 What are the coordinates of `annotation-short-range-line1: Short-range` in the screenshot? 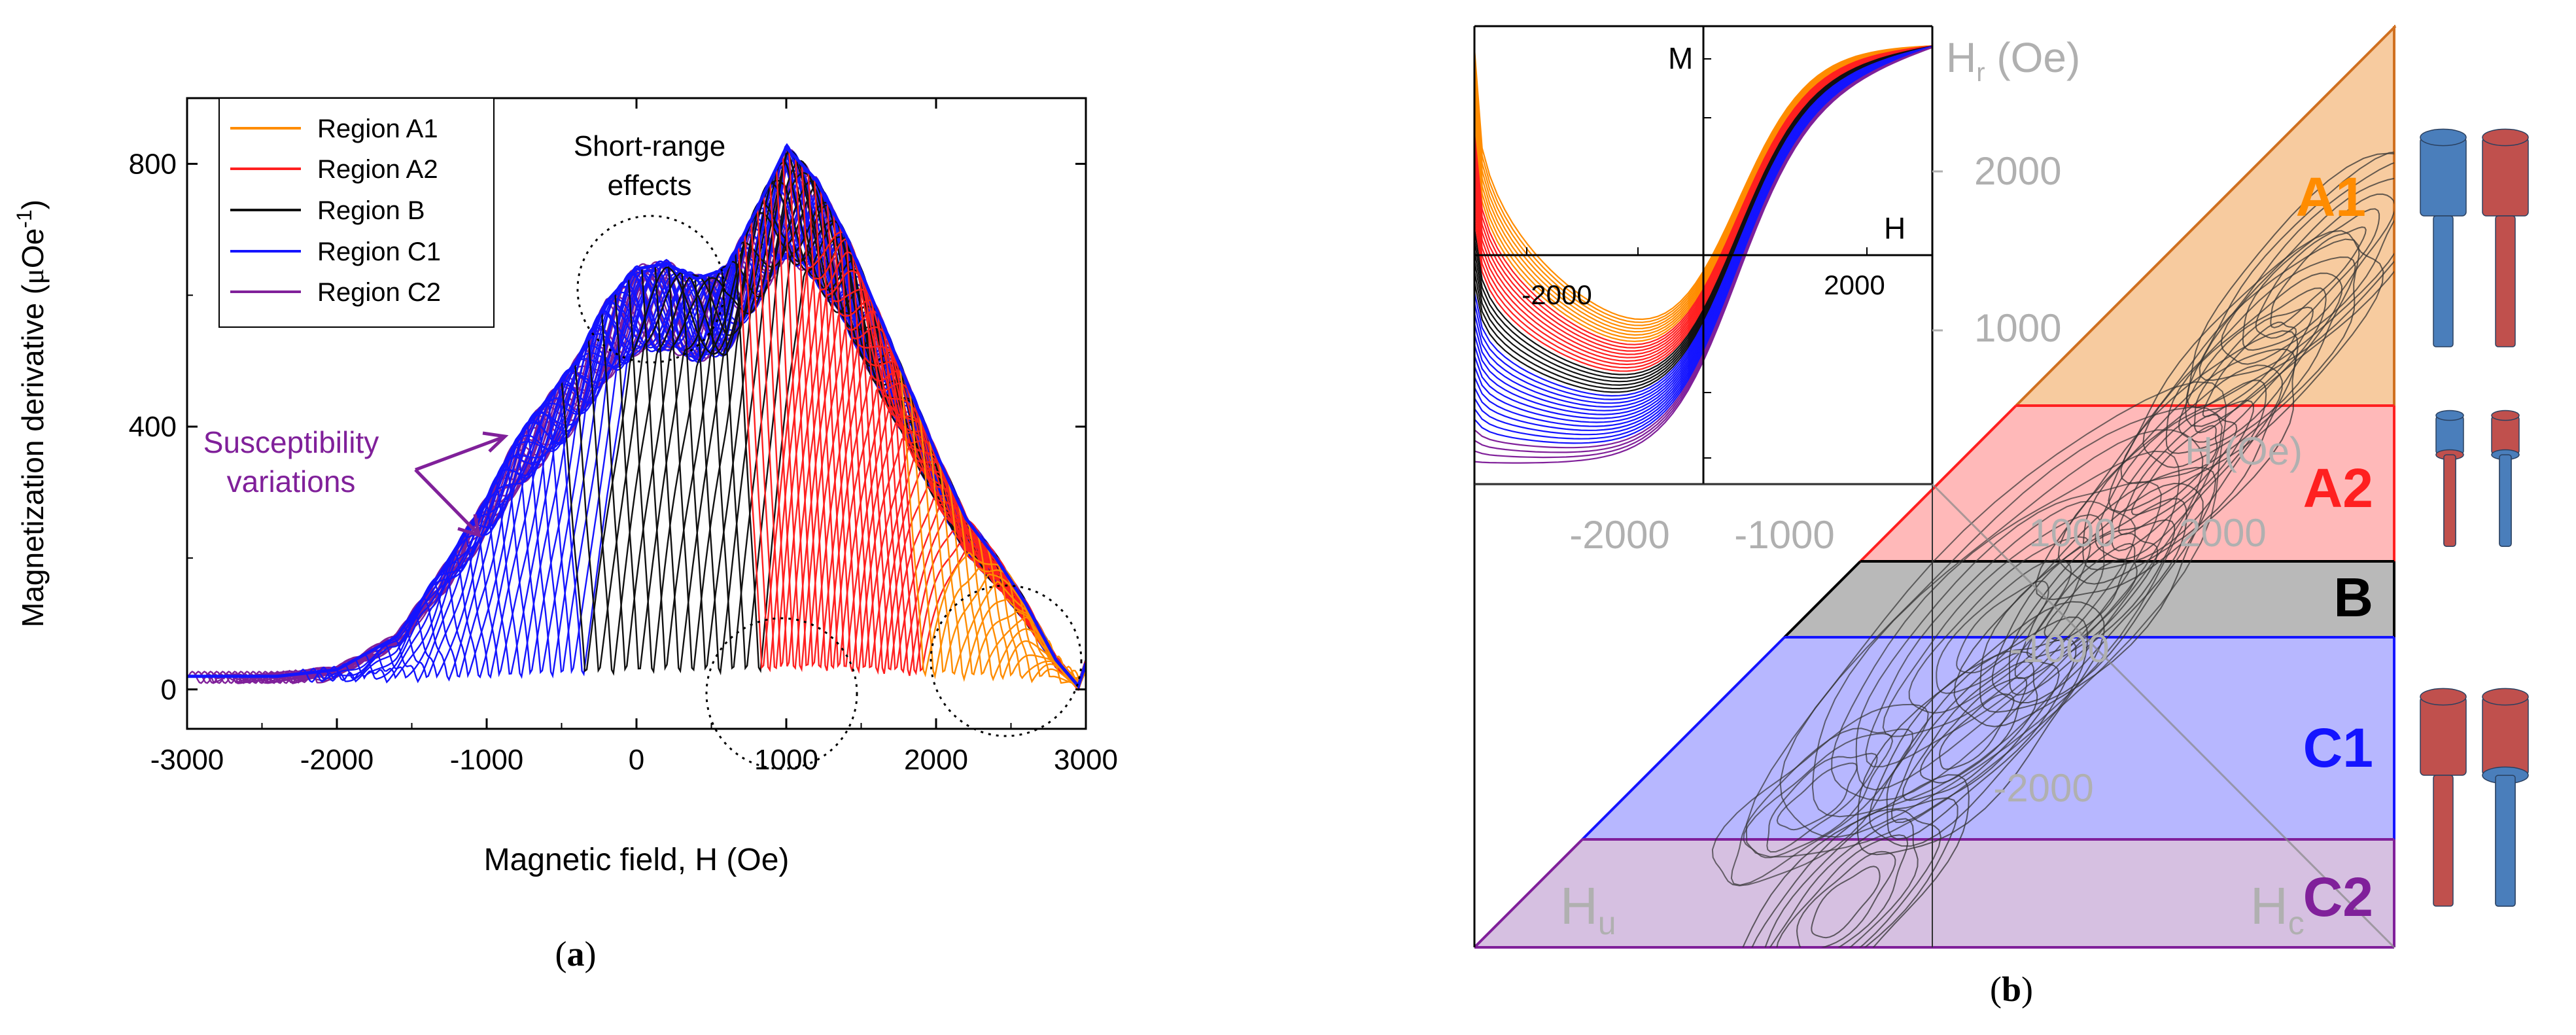 It's located at (649, 146).